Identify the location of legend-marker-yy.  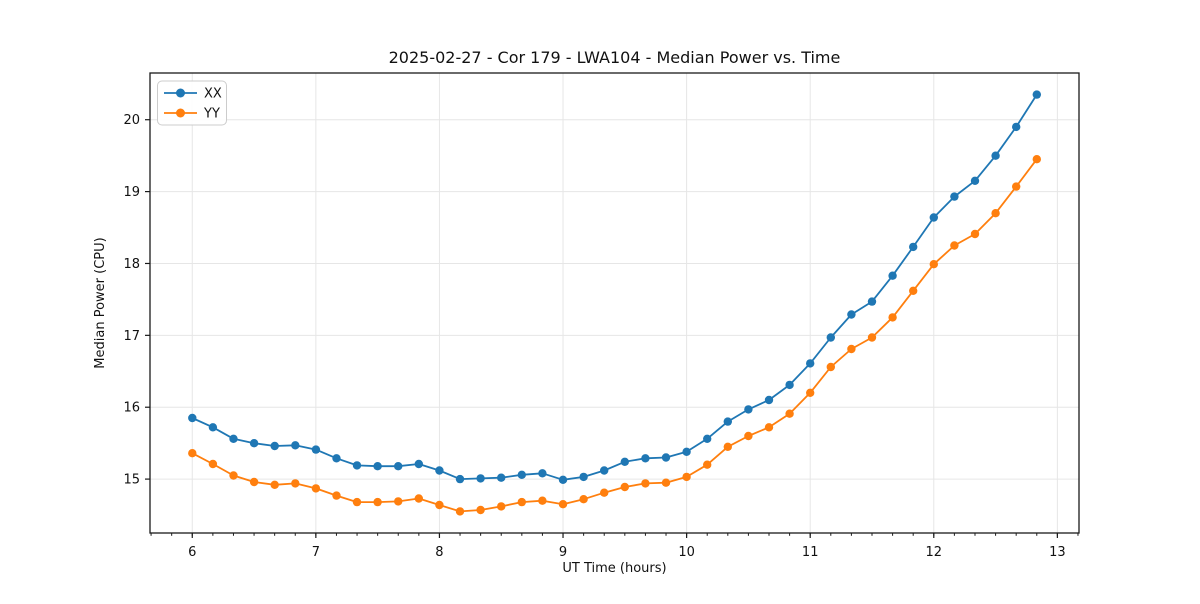
(180, 113).